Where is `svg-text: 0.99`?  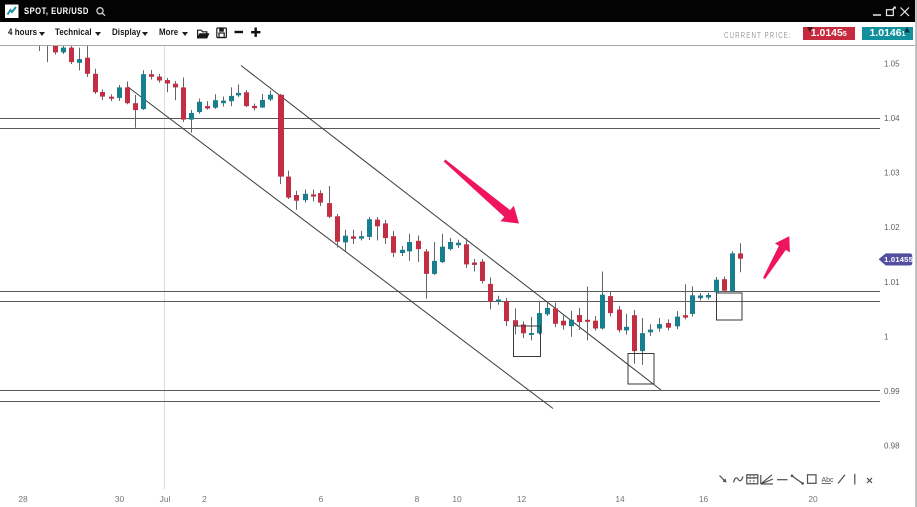 svg-text: 0.99 is located at coordinates (892, 391).